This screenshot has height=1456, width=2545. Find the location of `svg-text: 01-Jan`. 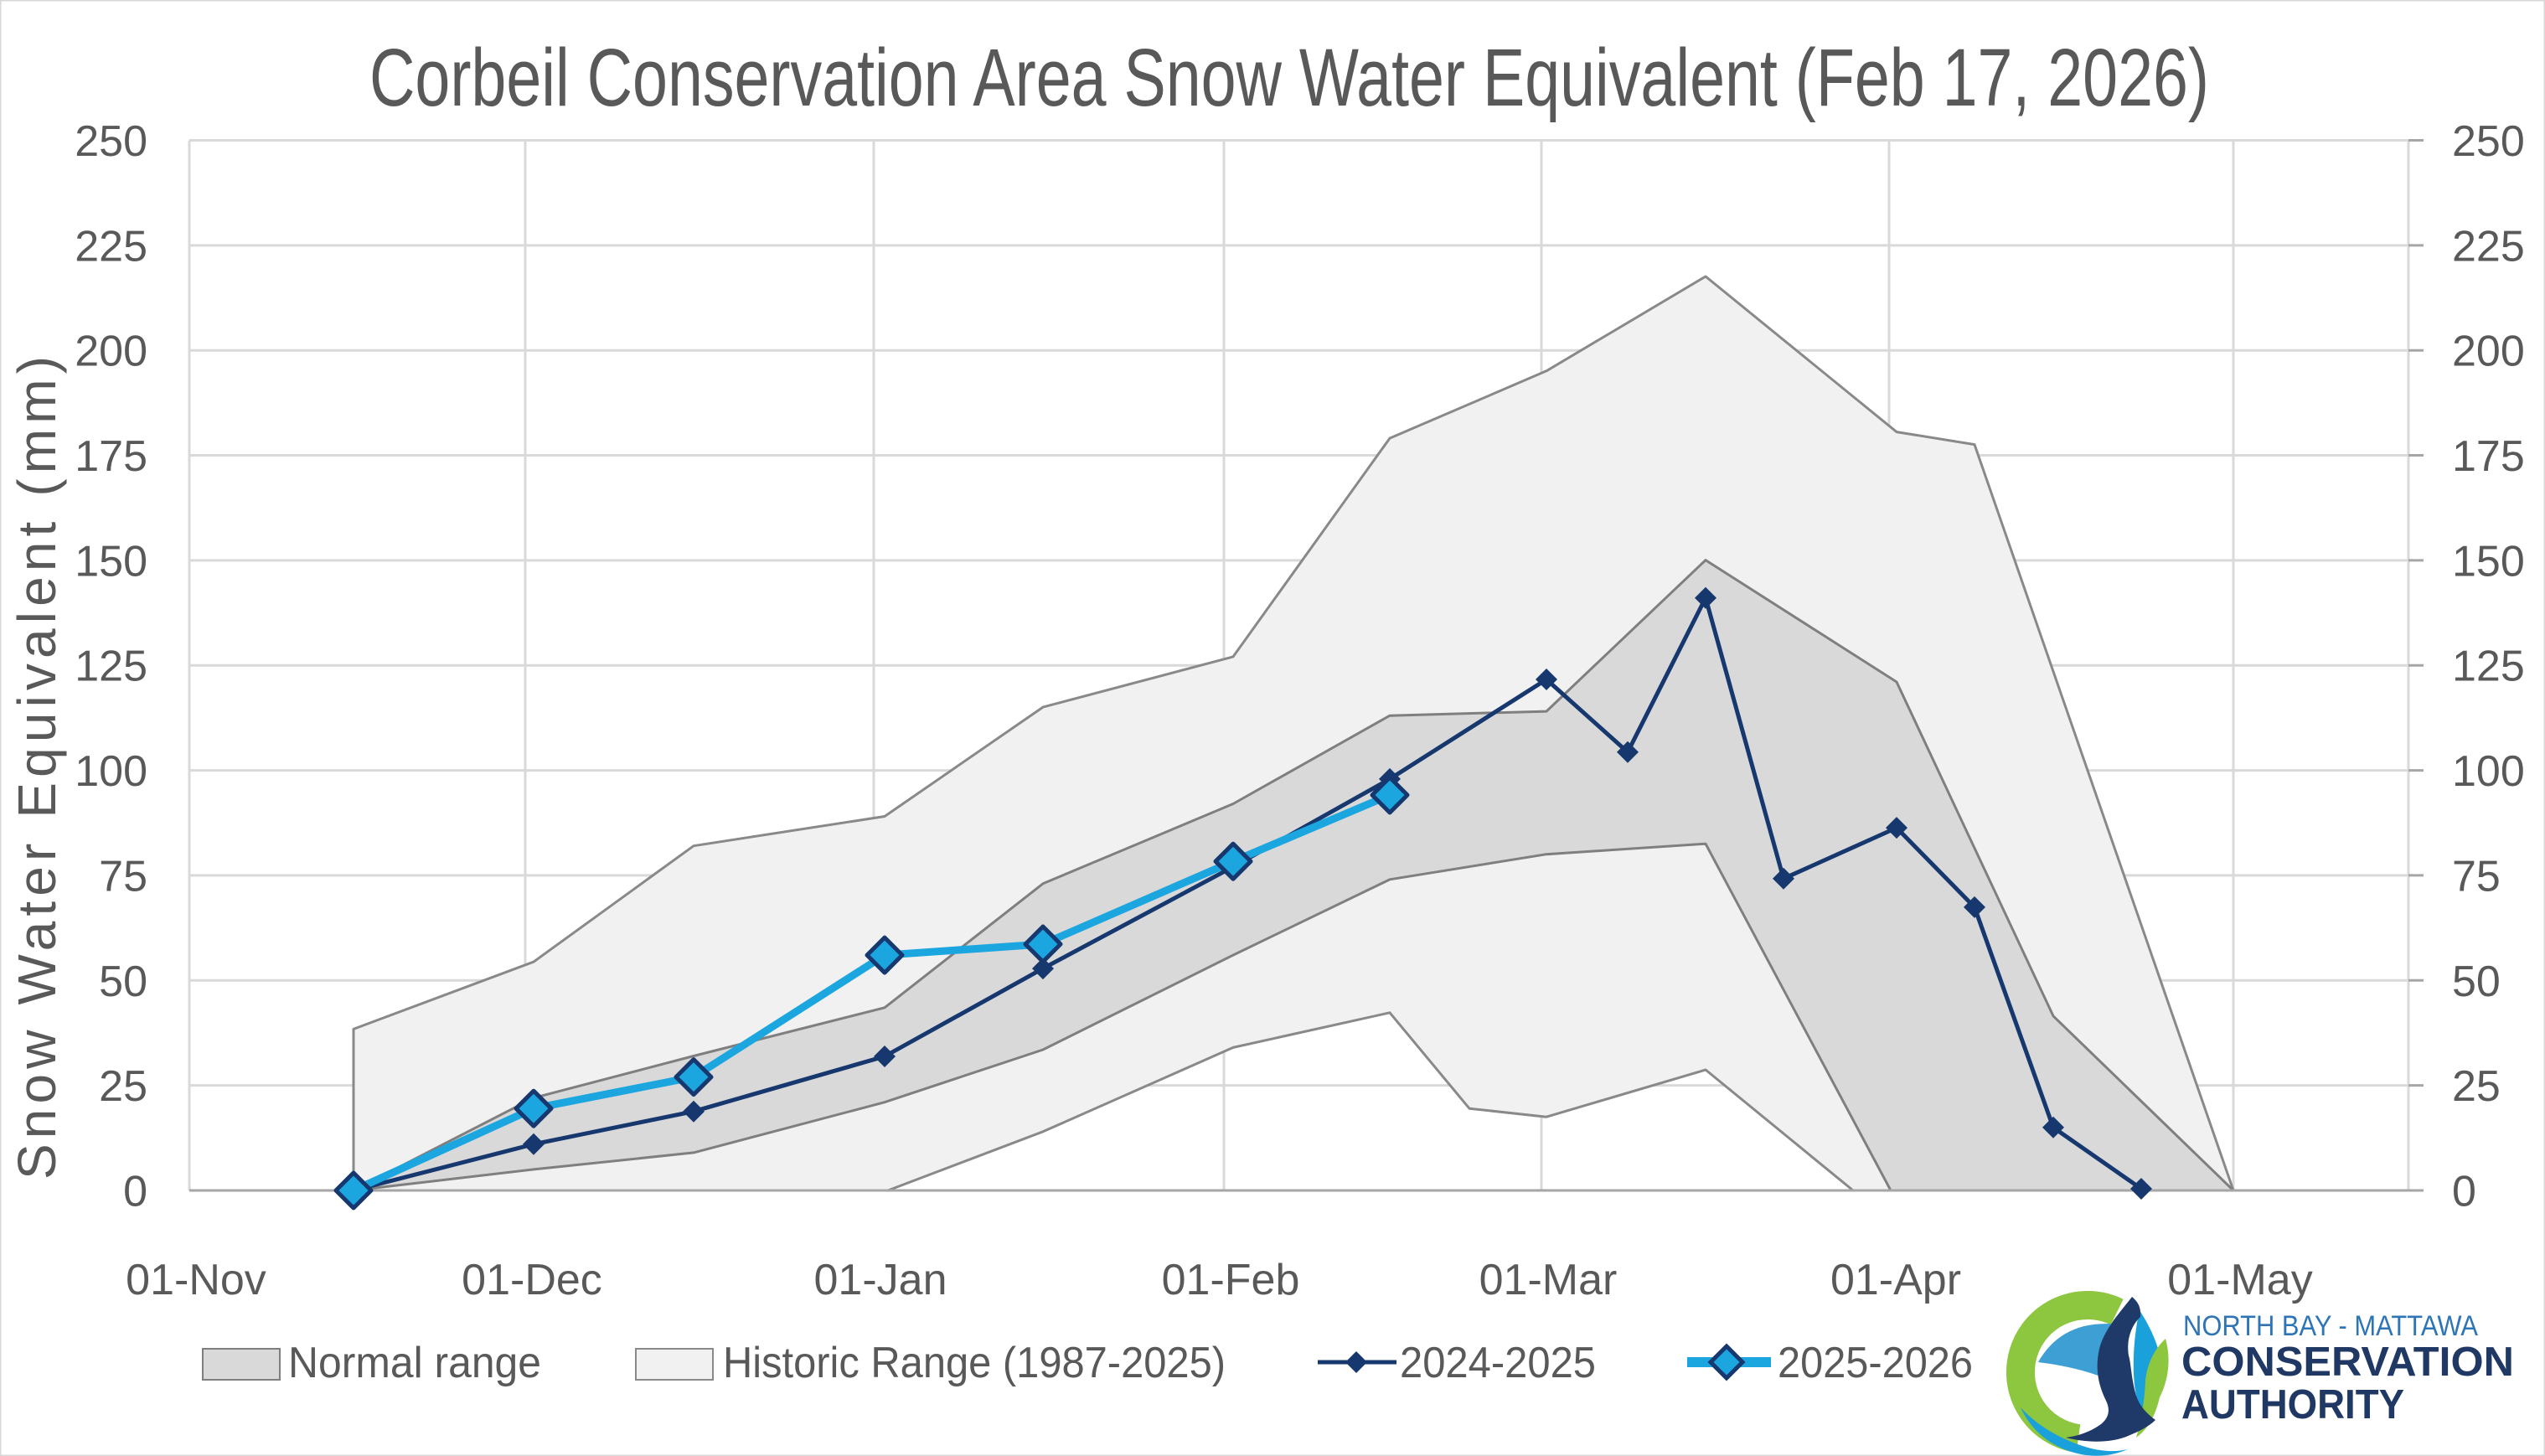

svg-text: 01-Jan is located at coordinates (880, 1280).